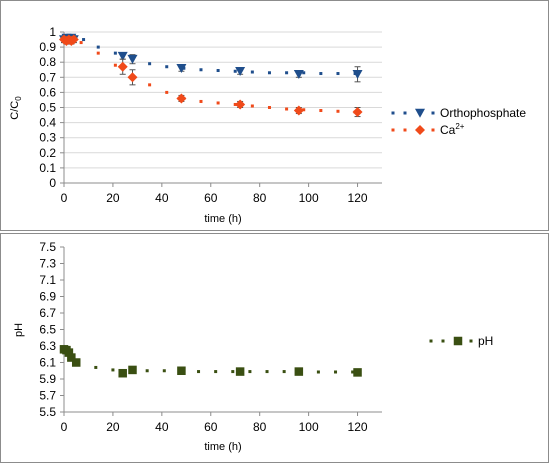  I want to click on y-tick-label: 0, so click(52, 183).